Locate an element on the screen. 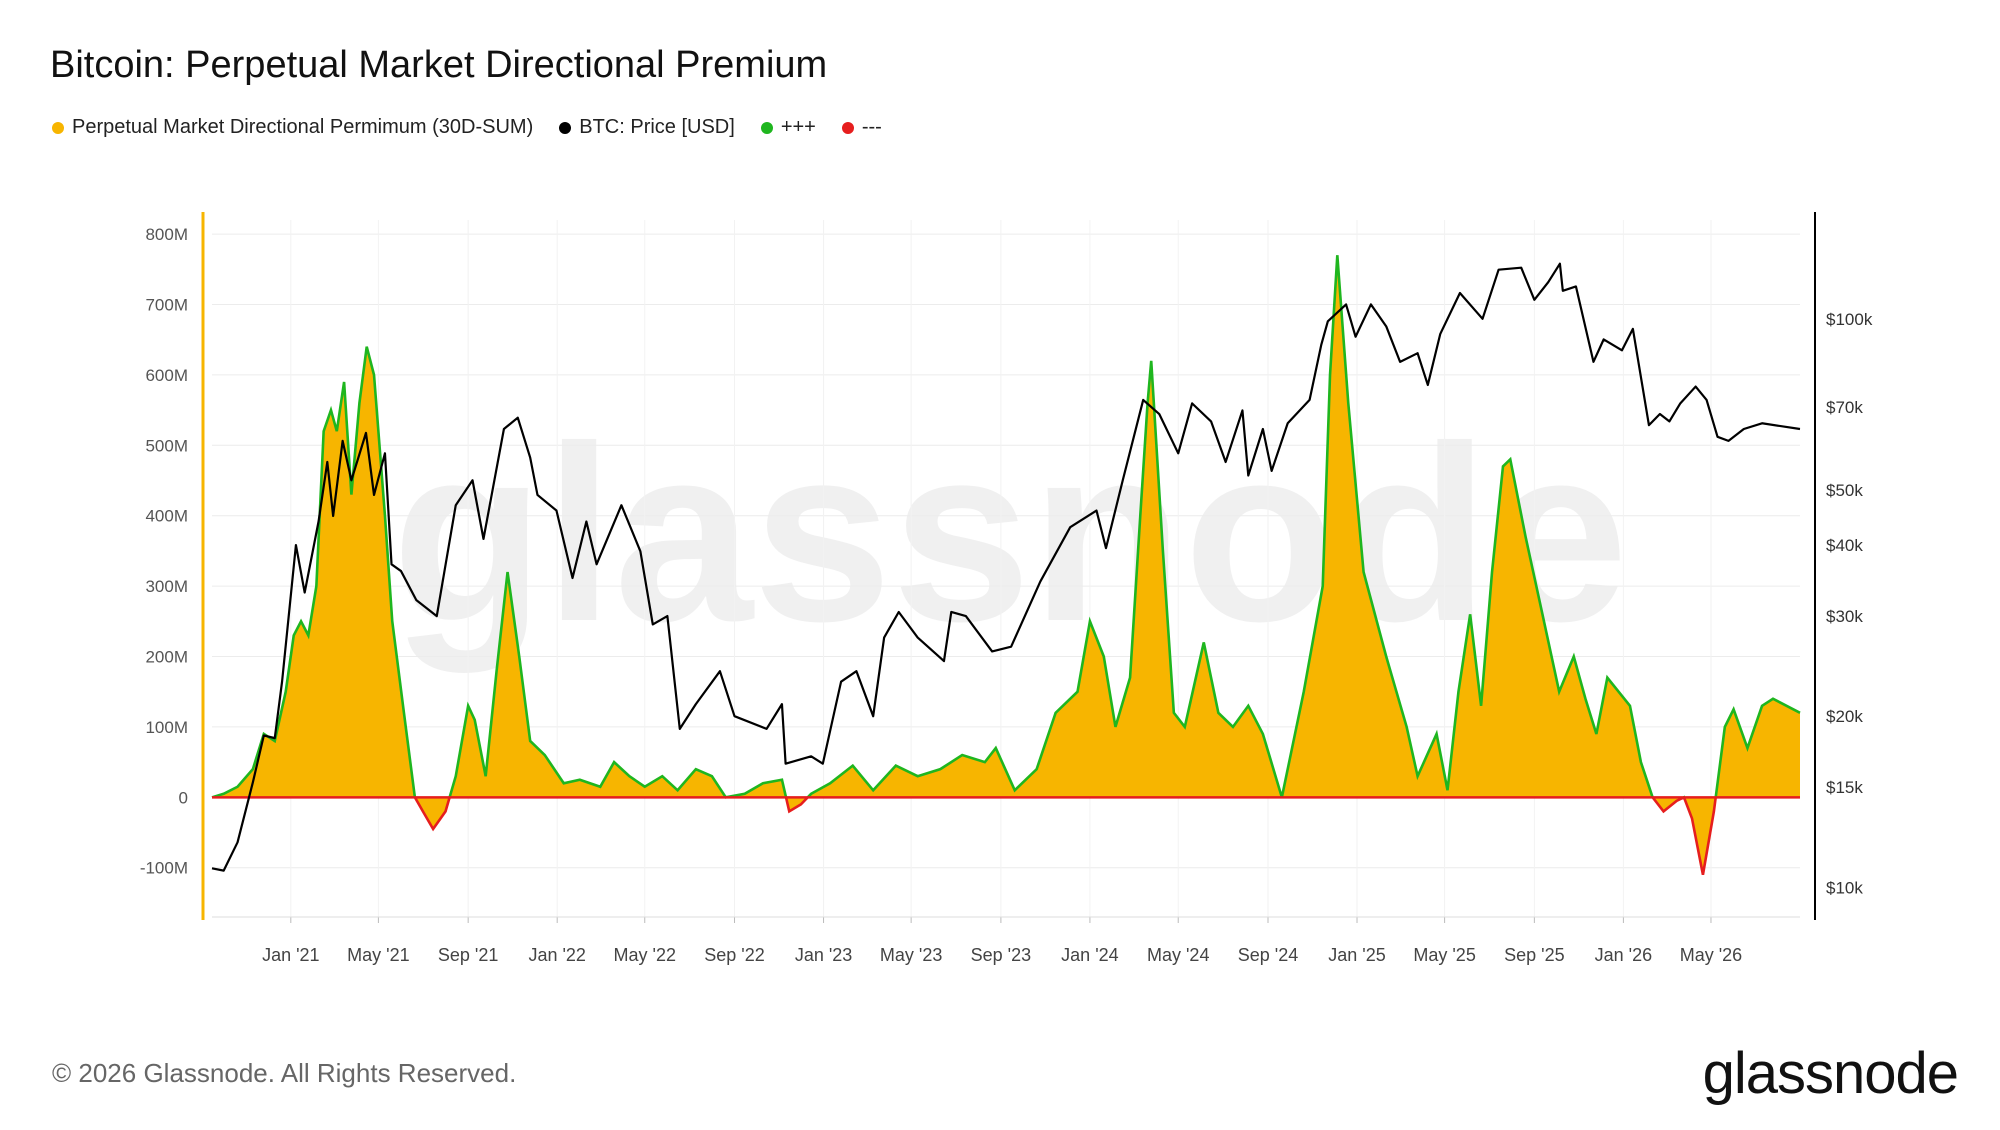 This screenshot has width=2000, height=1130. y-left-tick-label: 0 is located at coordinates (183, 797).